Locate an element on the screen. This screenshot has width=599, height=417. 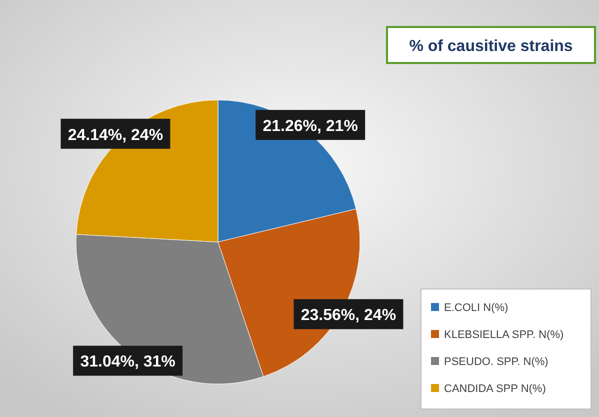
chart-title: % of causitive strains is located at coordinates (491, 46).